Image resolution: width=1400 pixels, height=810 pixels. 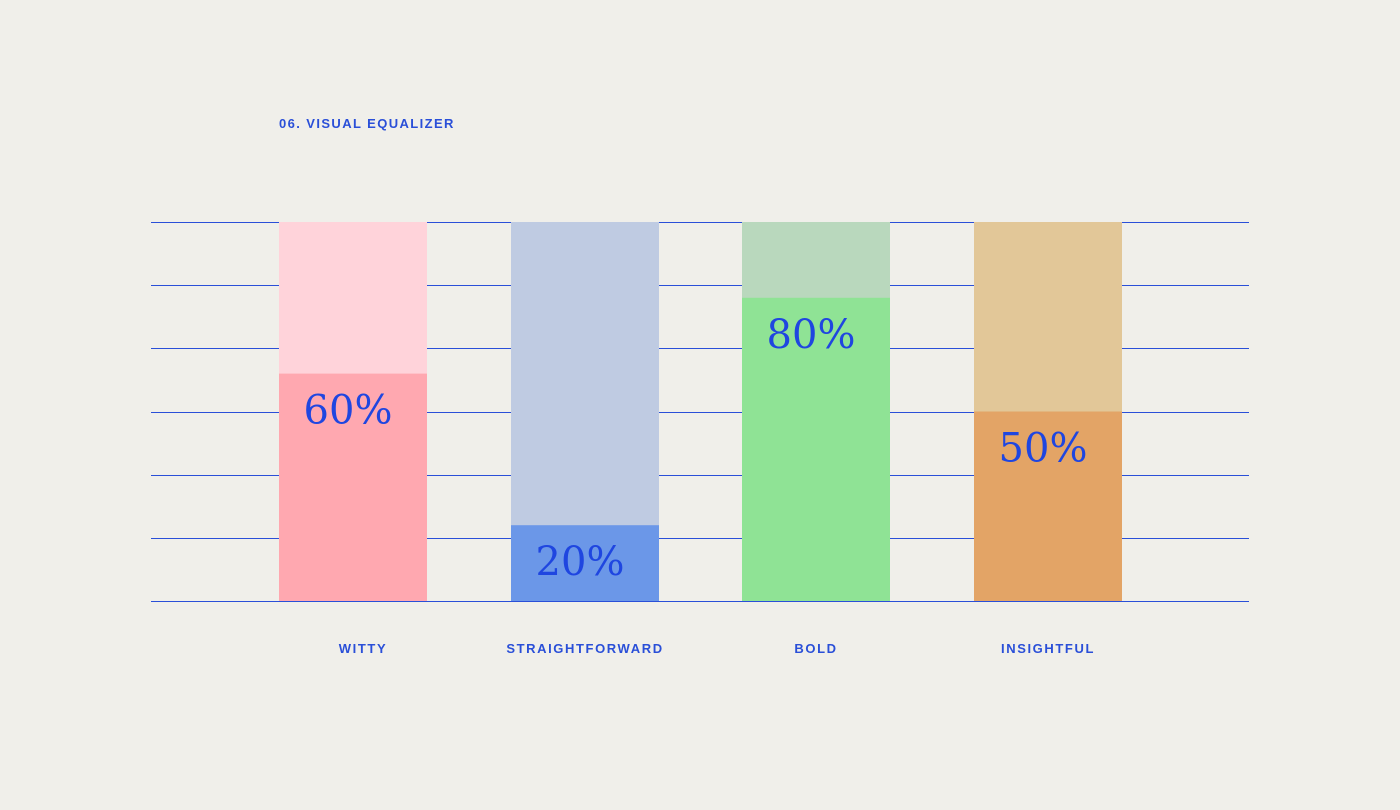 What do you see at coordinates (367, 123) in the screenshot?
I see `chart-title: 06. VISUAL EQUALIZER` at bounding box center [367, 123].